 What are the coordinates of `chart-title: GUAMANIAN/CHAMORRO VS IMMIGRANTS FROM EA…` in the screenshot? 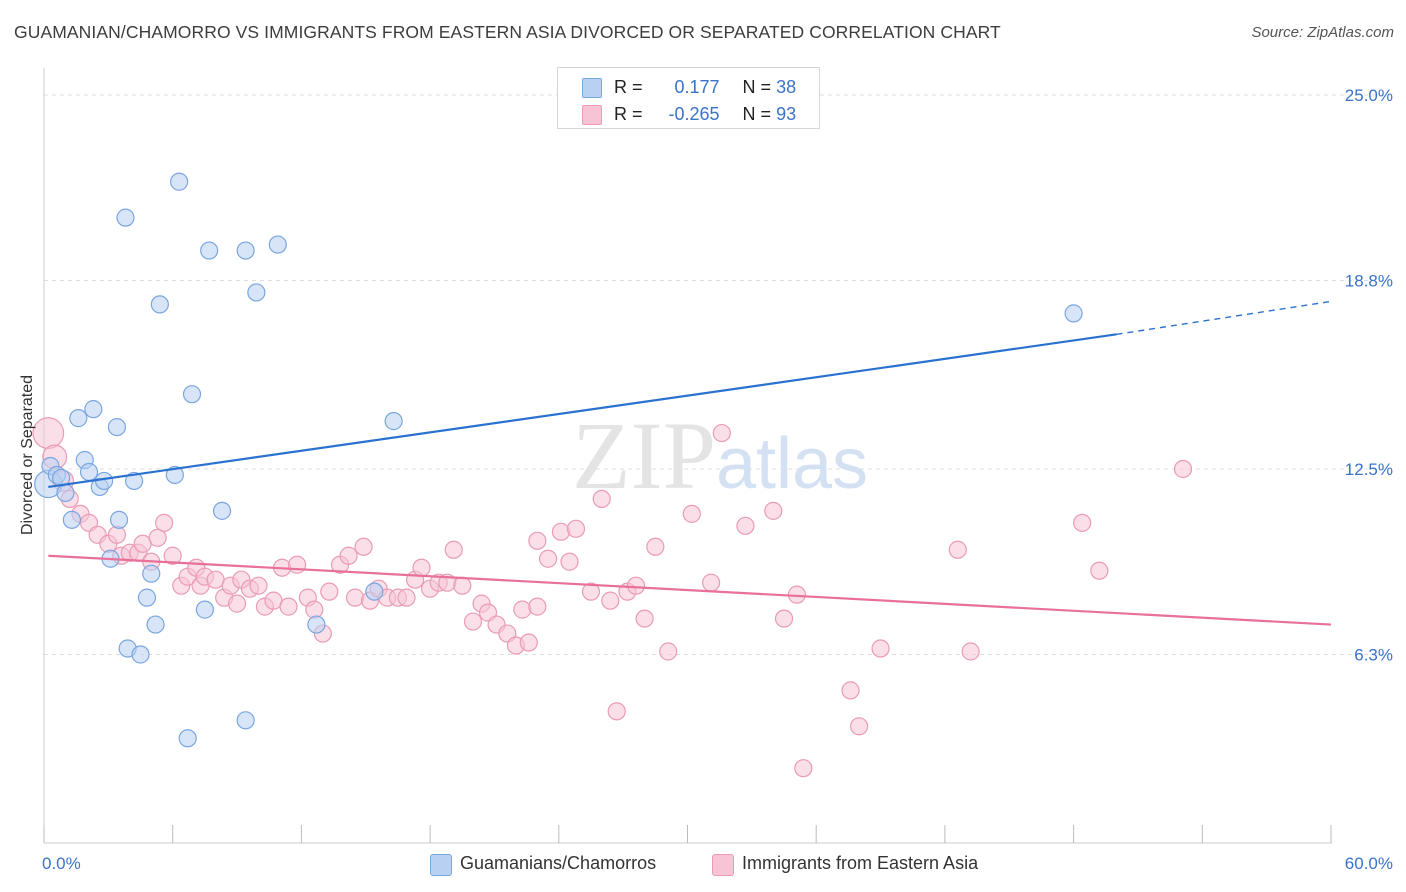 It's located at (507, 32).